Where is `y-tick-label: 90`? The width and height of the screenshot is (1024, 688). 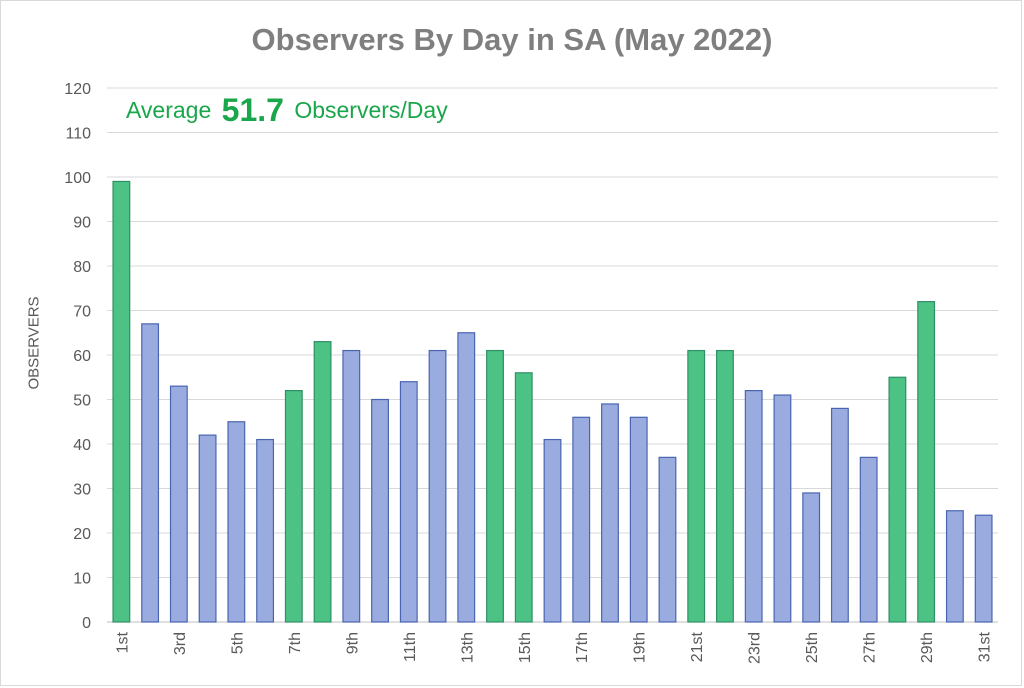 y-tick-label: 90 is located at coordinates (82, 223).